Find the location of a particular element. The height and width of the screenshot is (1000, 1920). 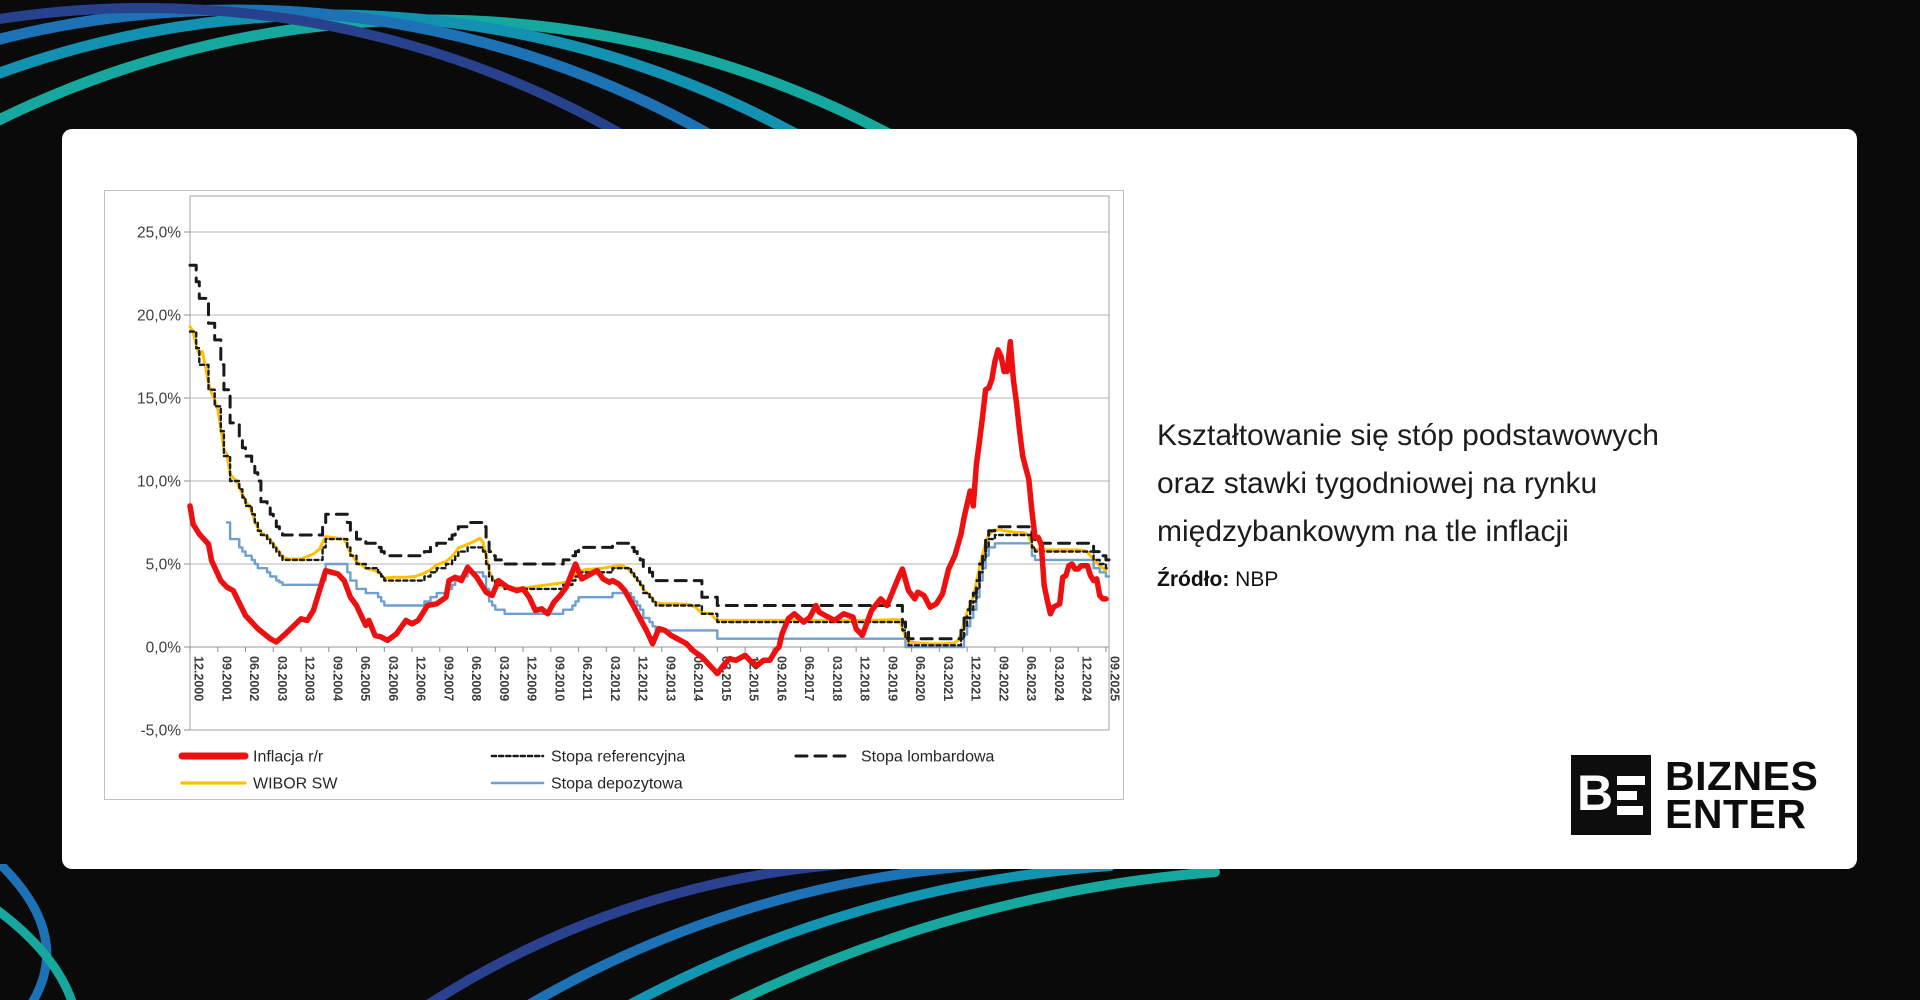

svg-text: 03.2009 is located at coordinates (504, 678).